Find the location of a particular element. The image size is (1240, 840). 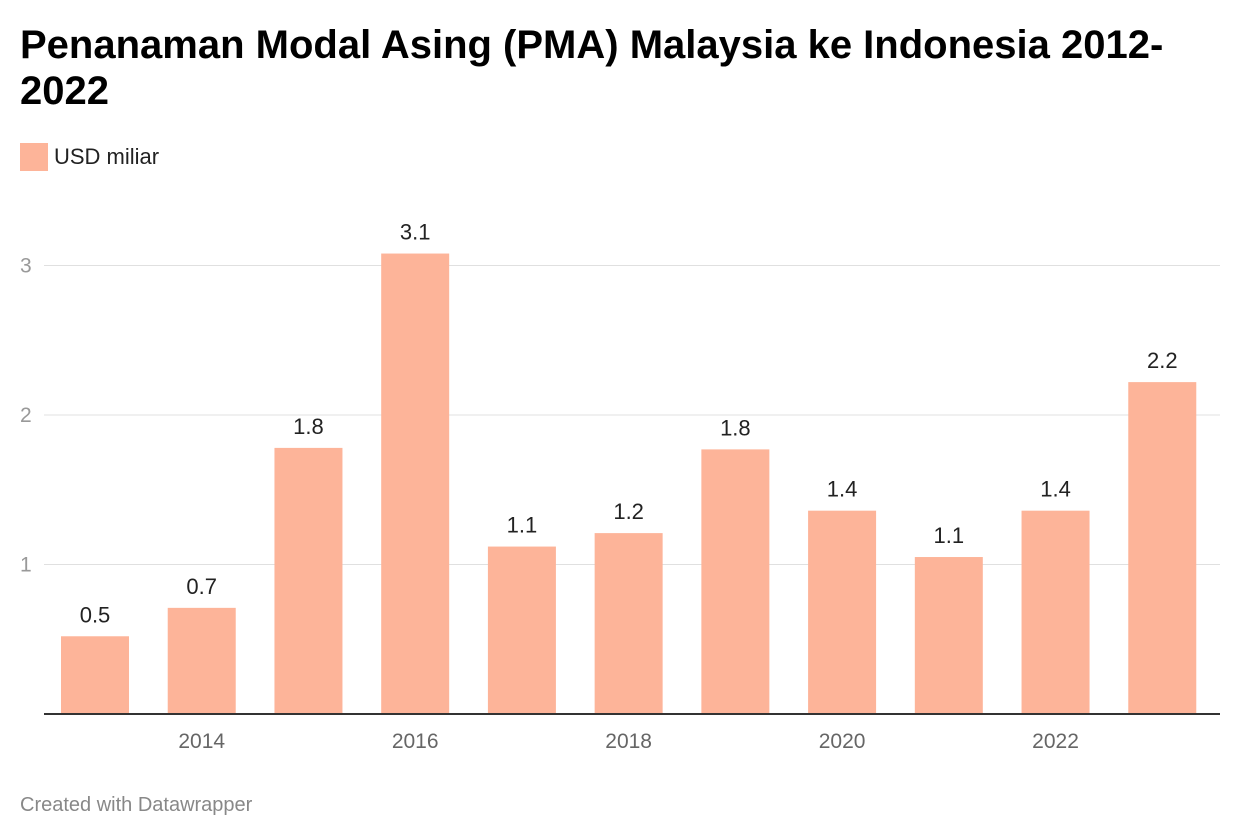

y-tick-label: 1 is located at coordinates (26, 565).